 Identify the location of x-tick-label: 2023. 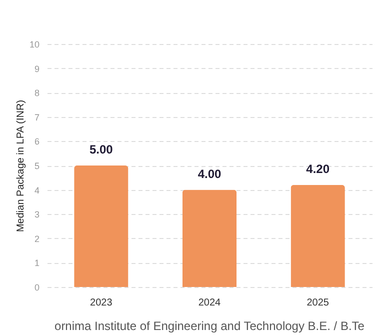
(101, 303).